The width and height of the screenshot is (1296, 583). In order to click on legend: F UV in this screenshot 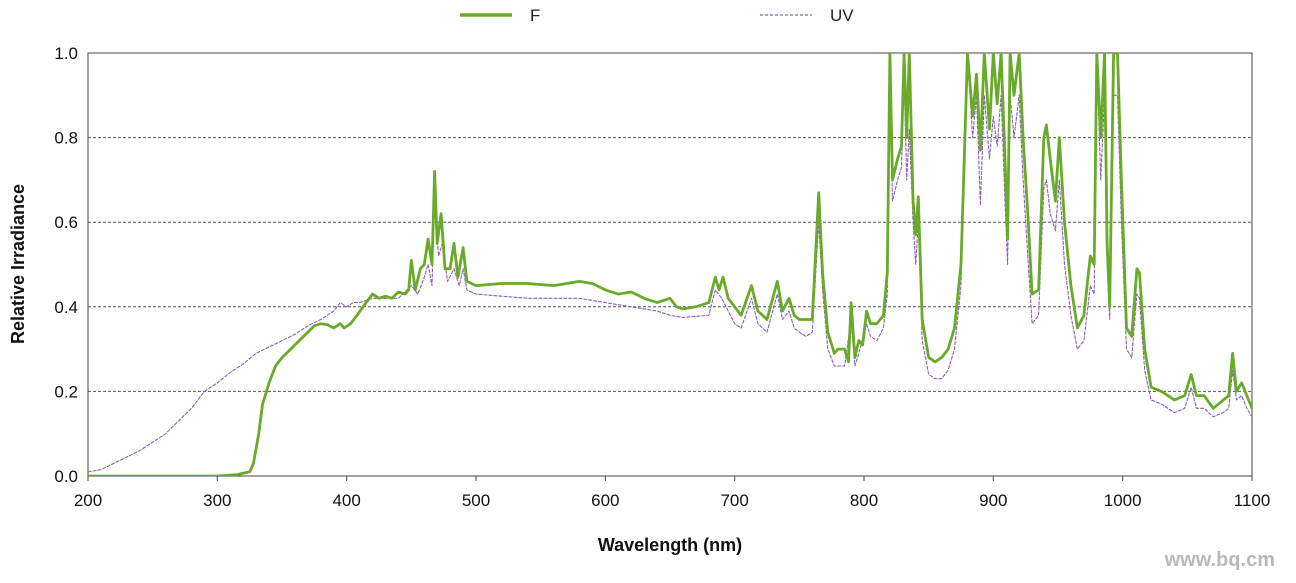, I will do `click(657, 15)`.